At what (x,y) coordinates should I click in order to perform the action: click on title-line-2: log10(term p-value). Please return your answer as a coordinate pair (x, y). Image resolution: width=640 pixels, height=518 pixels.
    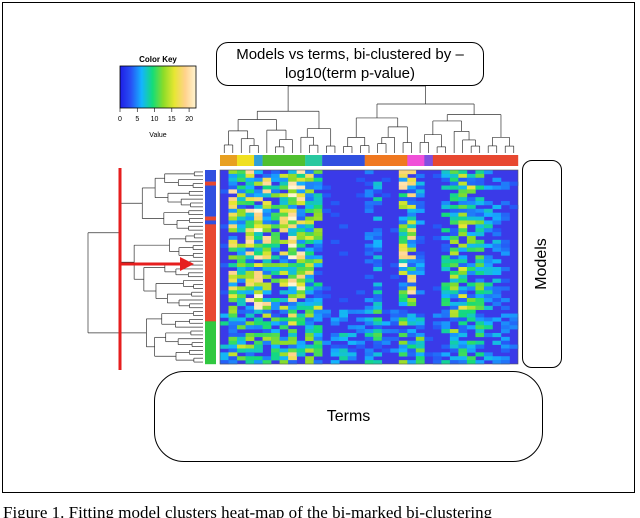
    Looking at the image, I should click on (350, 73).